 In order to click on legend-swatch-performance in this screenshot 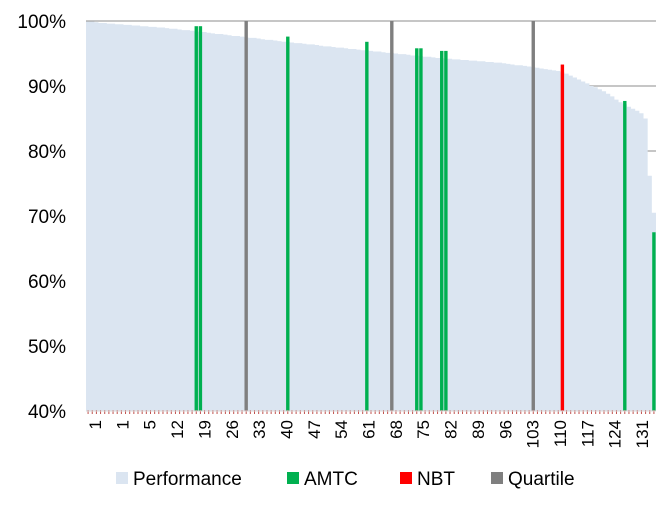, I will do `click(122, 478)`.